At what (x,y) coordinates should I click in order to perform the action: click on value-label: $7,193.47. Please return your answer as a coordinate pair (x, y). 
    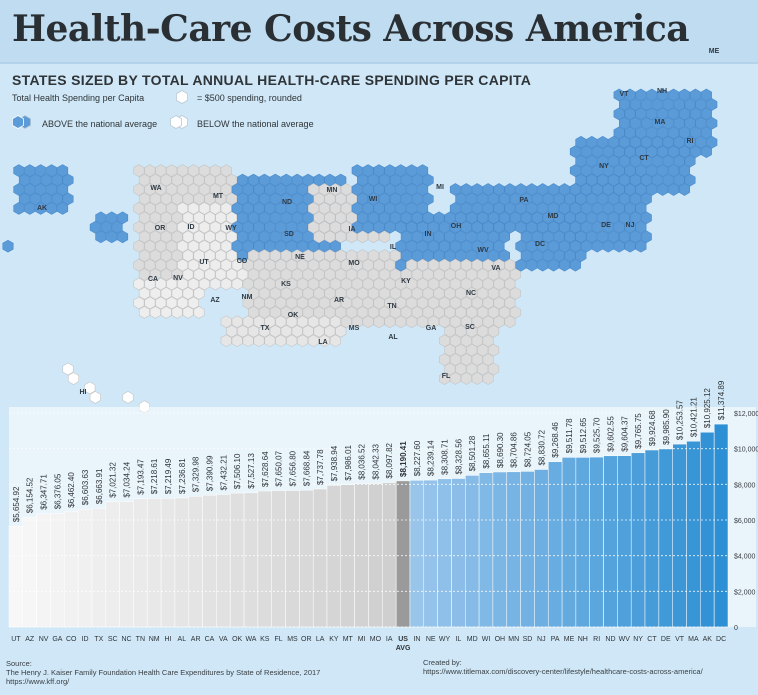
    Looking at the image, I should click on (140, 477).